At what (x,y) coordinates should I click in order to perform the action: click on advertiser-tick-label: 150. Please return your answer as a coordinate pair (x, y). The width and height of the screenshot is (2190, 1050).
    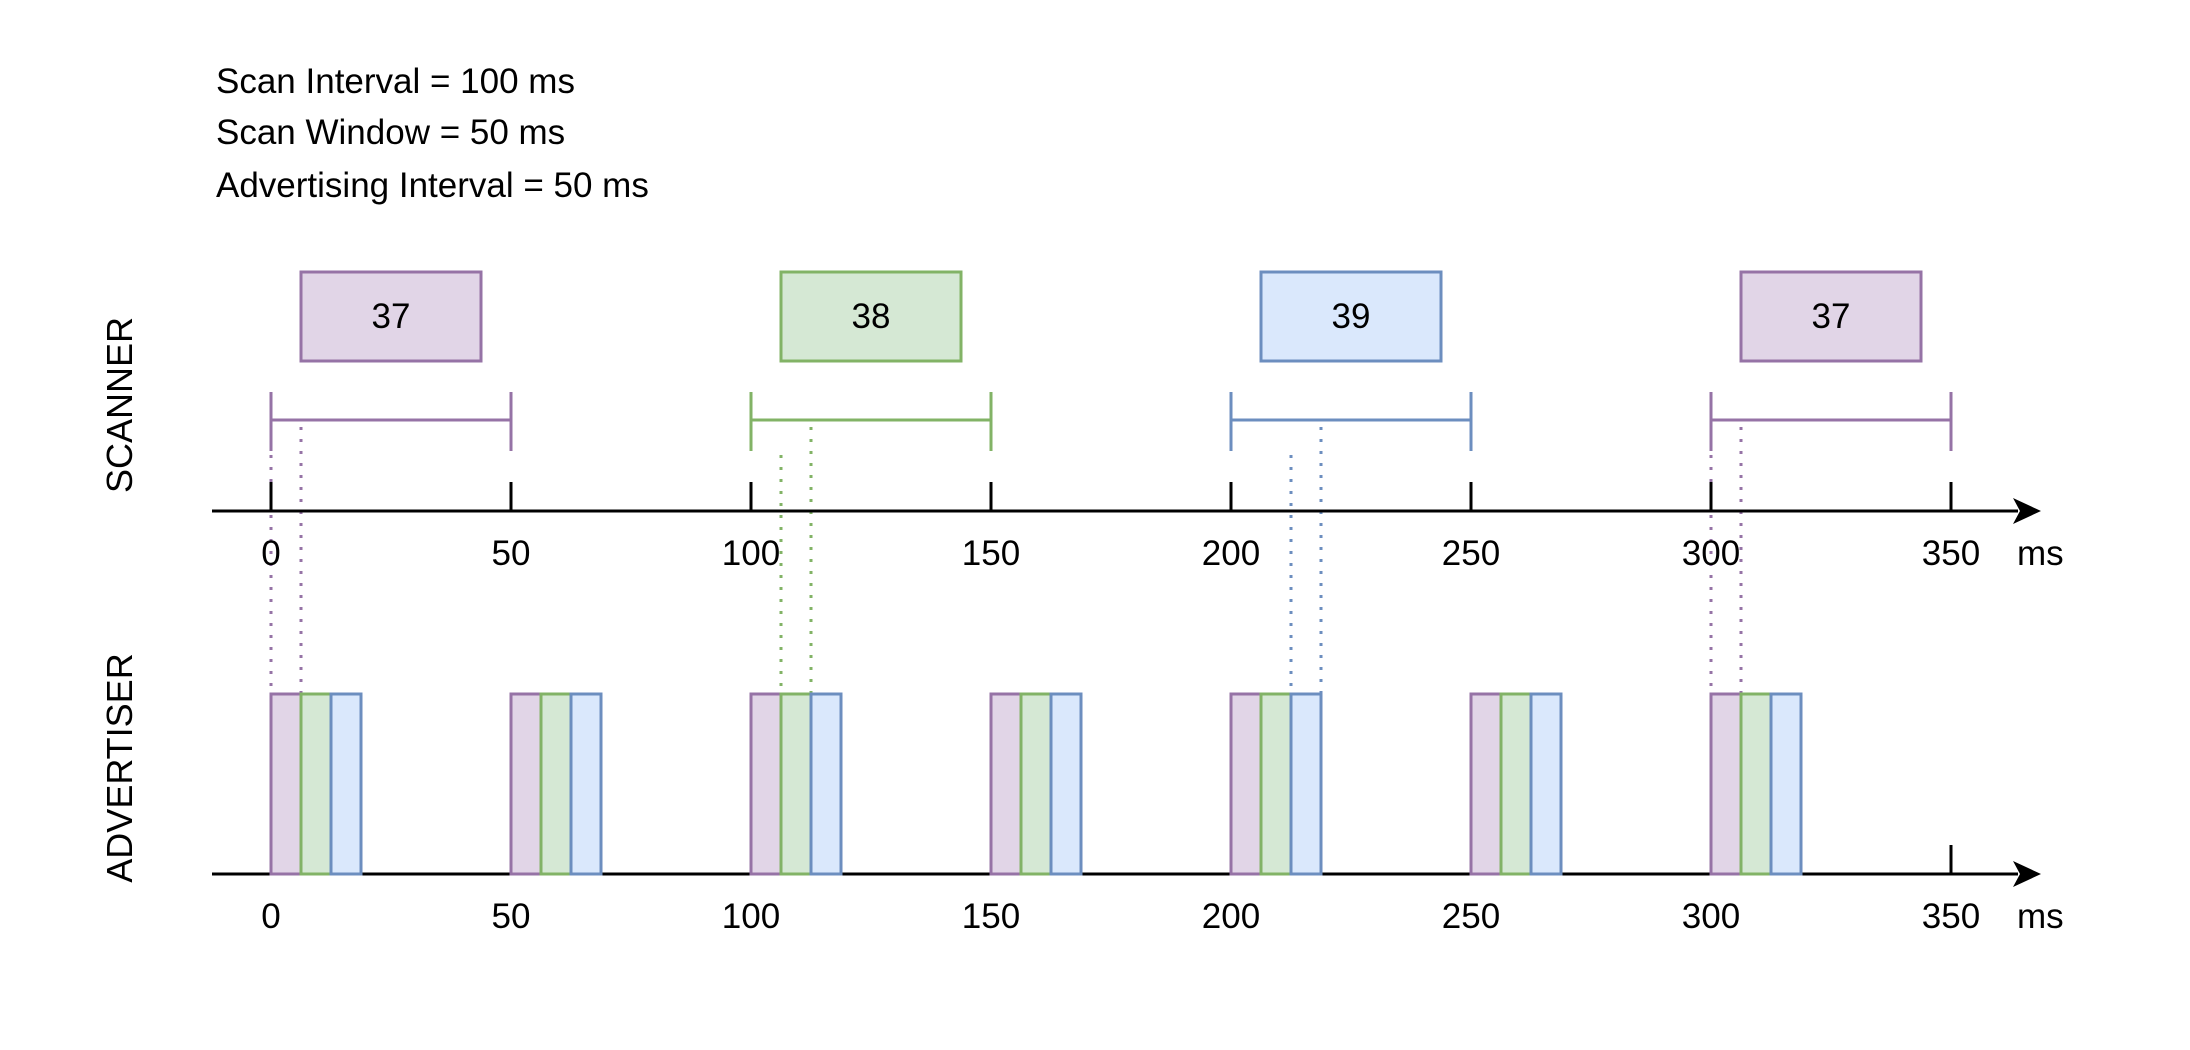
    Looking at the image, I should click on (991, 916).